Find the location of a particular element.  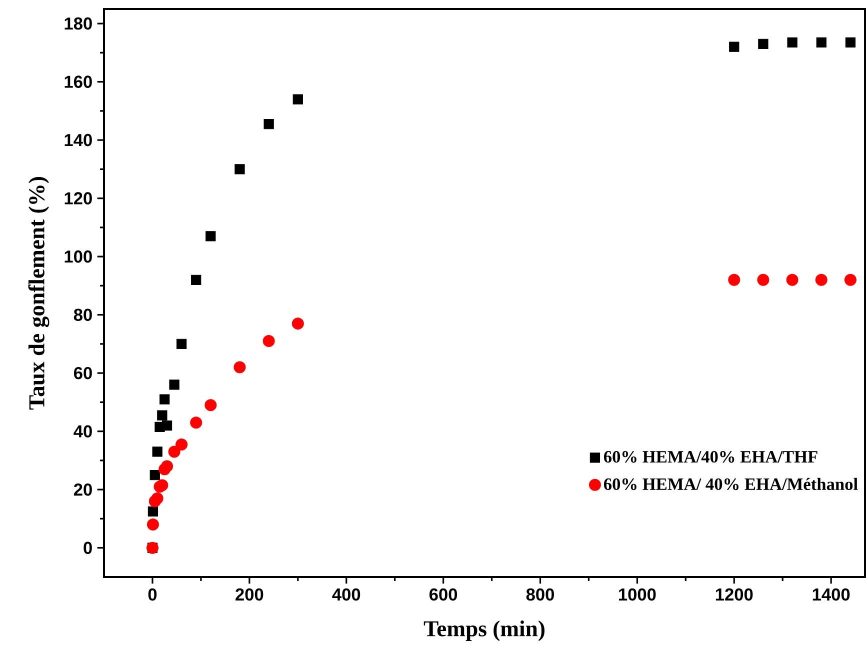

x-tick-label: 800 is located at coordinates (540, 594).